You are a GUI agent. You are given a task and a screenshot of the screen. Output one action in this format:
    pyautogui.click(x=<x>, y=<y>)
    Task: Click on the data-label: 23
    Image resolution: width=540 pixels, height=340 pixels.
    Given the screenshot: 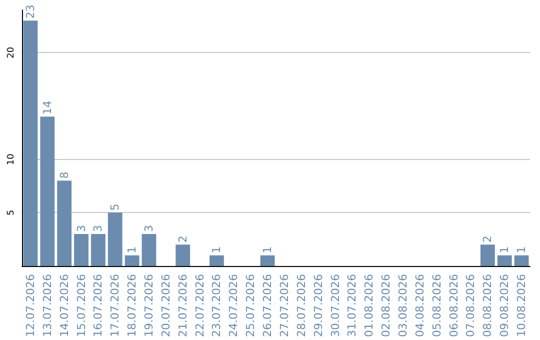 What is the action you would take?
    pyautogui.click(x=30, y=11)
    